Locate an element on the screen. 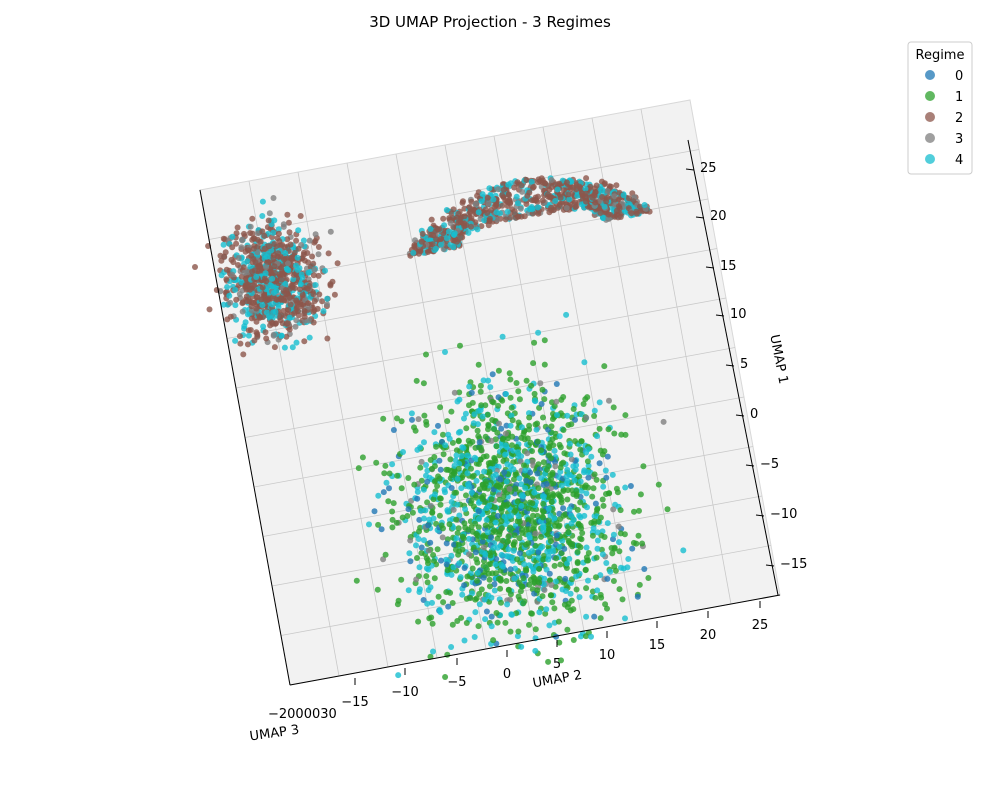  x-tick-label: 20 is located at coordinates (708, 635).